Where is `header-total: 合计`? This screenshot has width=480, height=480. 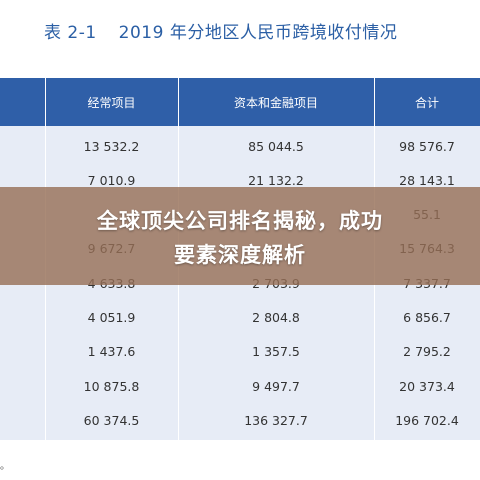
header-total: 合计 is located at coordinates (426, 102).